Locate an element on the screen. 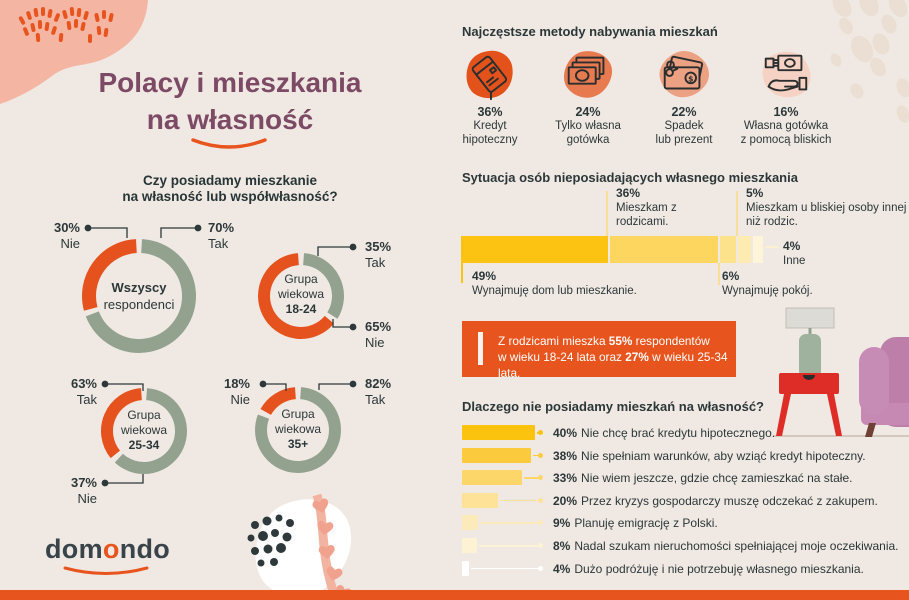  armchair-icon is located at coordinates (884, 387).